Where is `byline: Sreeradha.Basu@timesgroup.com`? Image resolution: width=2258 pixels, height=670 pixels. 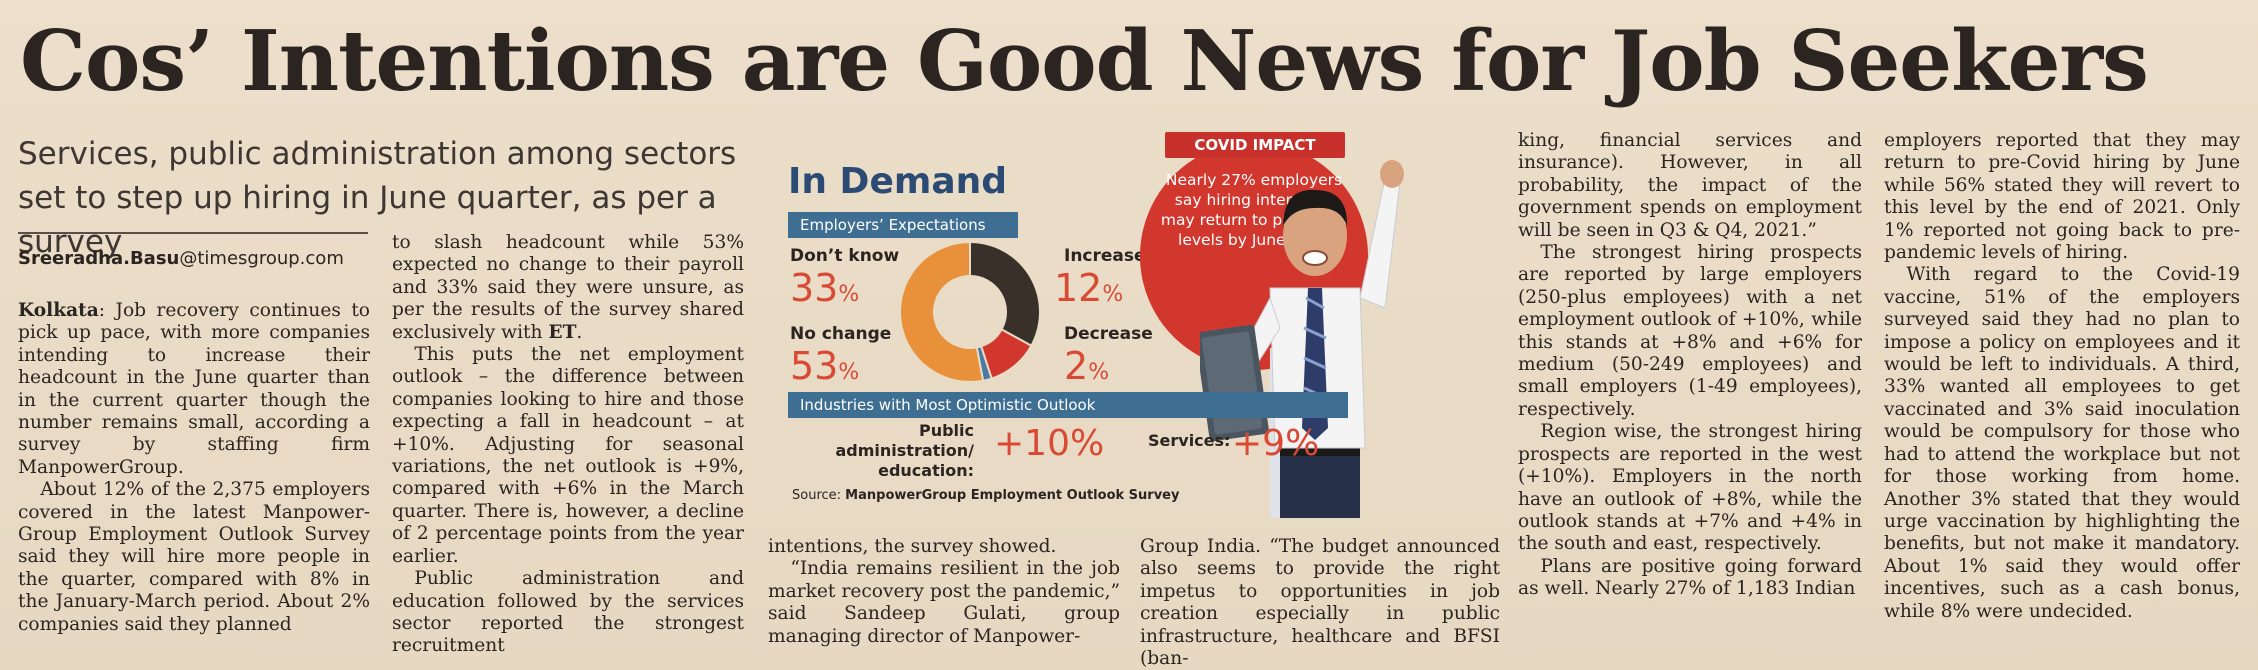
byline: Sreeradha.Basu@timesgroup.com is located at coordinates (181, 258).